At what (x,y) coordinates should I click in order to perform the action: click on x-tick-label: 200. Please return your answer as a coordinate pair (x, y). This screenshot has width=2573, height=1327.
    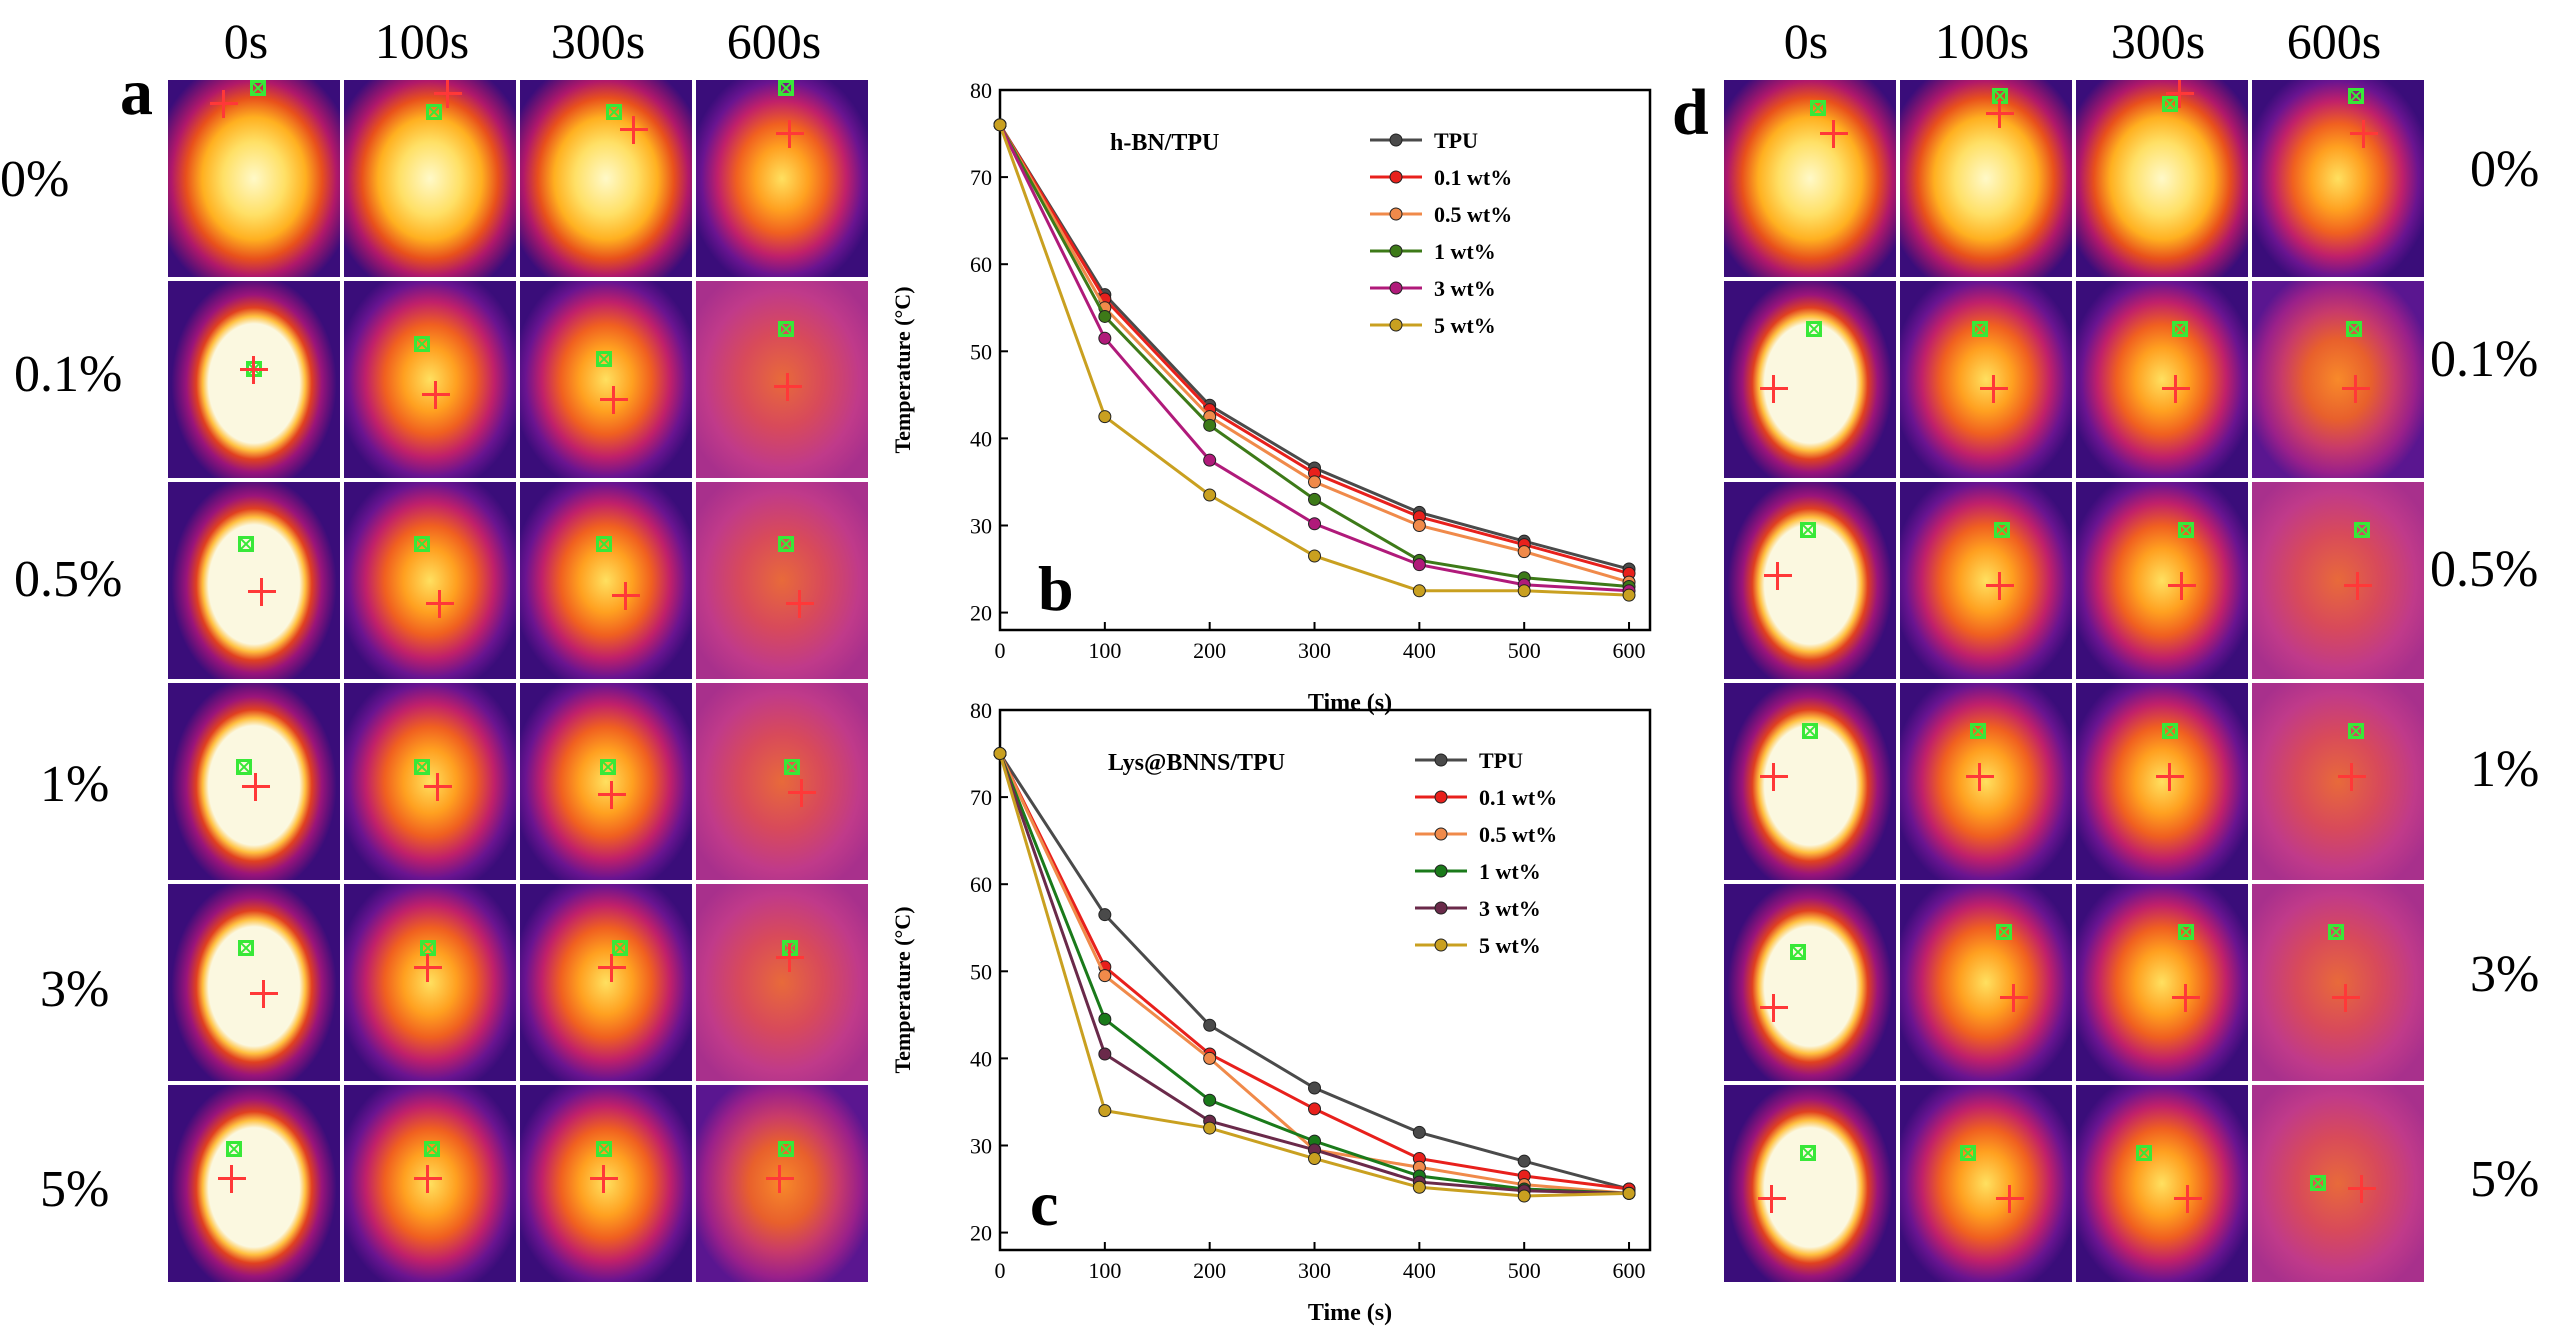
    Looking at the image, I should click on (1209, 650).